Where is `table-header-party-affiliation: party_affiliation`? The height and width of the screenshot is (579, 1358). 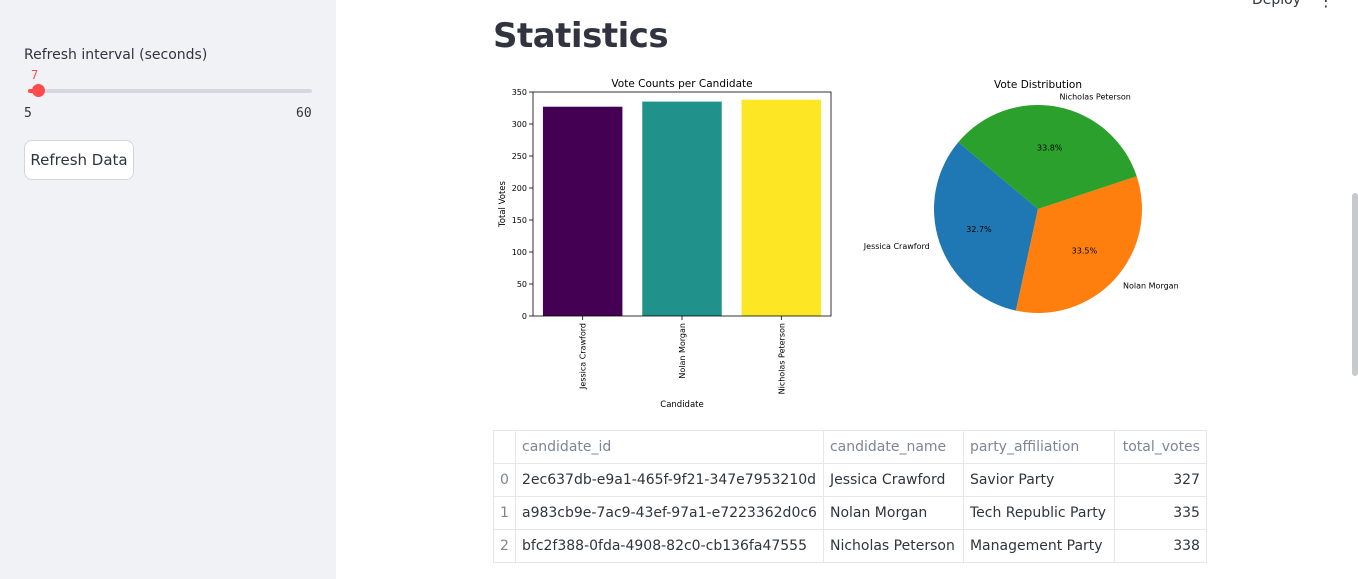 table-header-party-affiliation: party_affiliation is located at coordinates (1038, 447).